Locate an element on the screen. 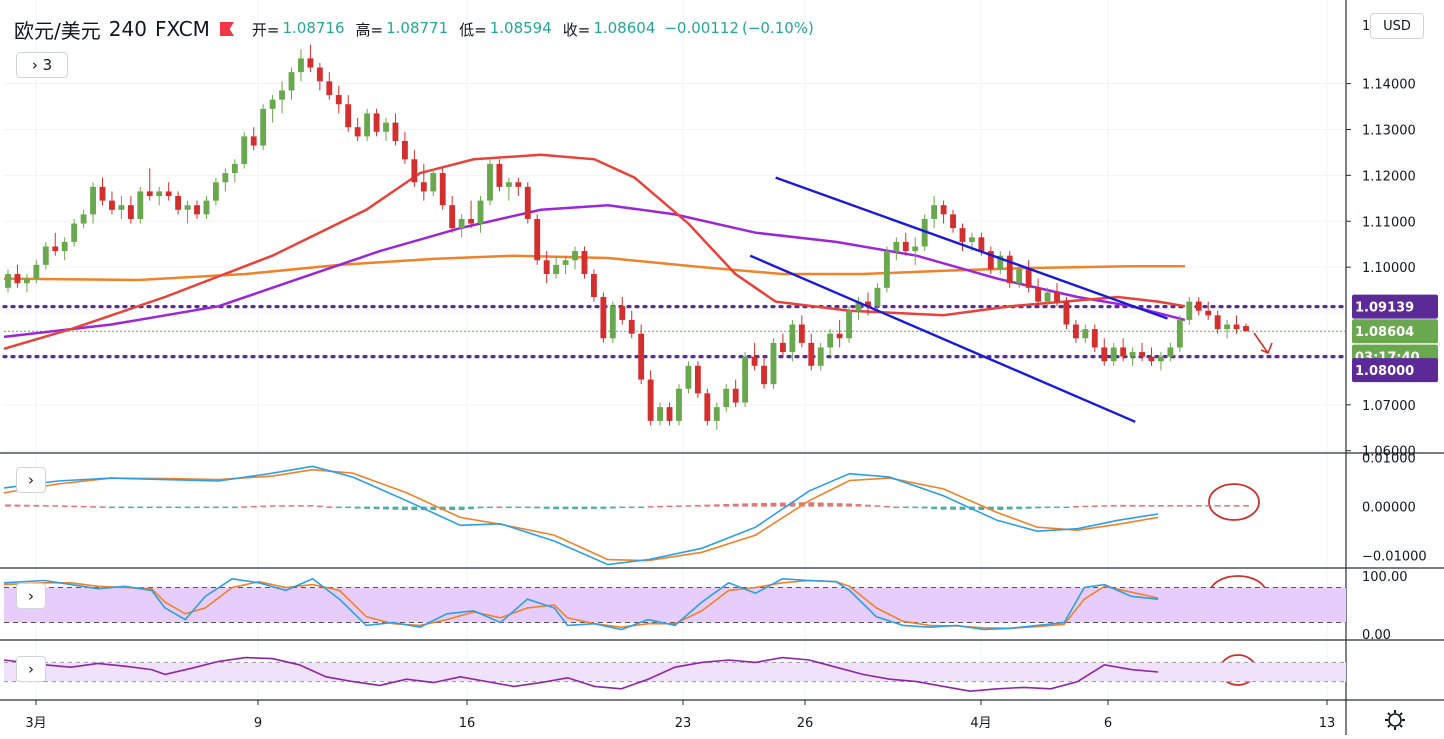  change-percent: (−0.10%) is located at coordinates (777, 27).